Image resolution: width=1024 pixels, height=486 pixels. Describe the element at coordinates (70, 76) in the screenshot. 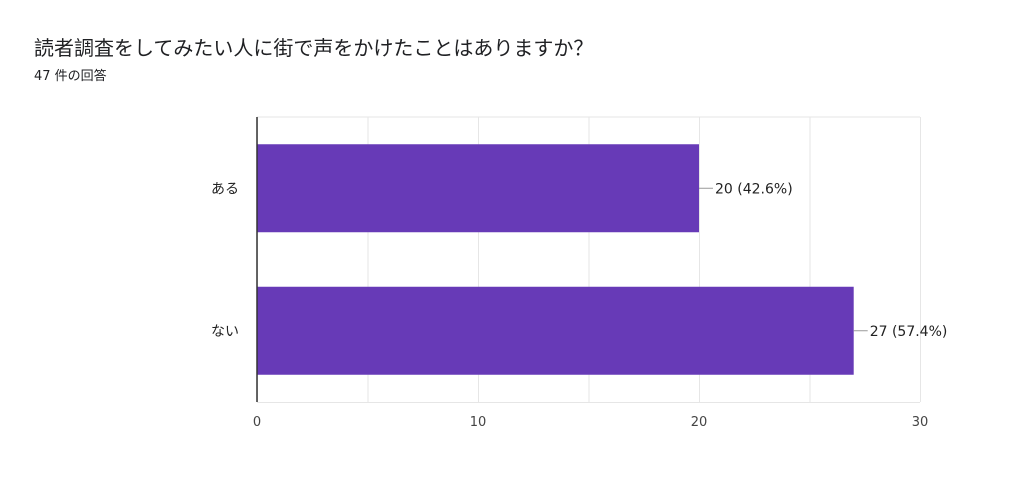

I see `response-count: 47 件の回答` at that location.